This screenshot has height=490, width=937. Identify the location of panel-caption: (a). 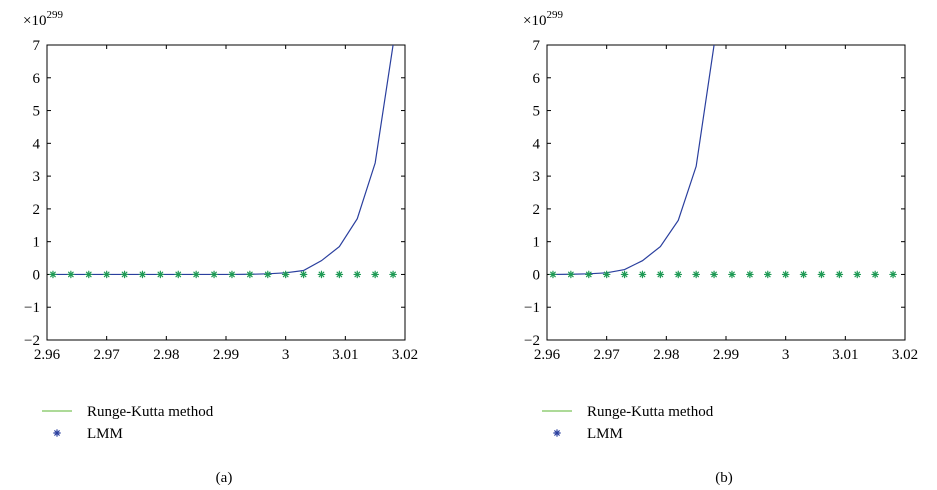
(224, 478).